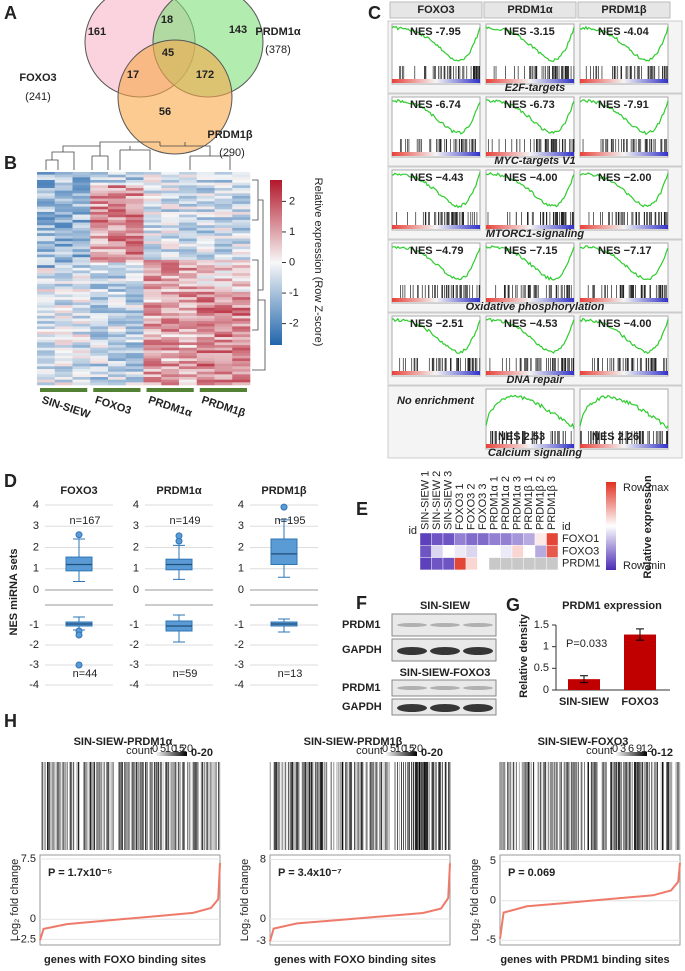 This screenshot has width=685, height=971. I want to click on group-title: FOXO3, so click(78, 491).